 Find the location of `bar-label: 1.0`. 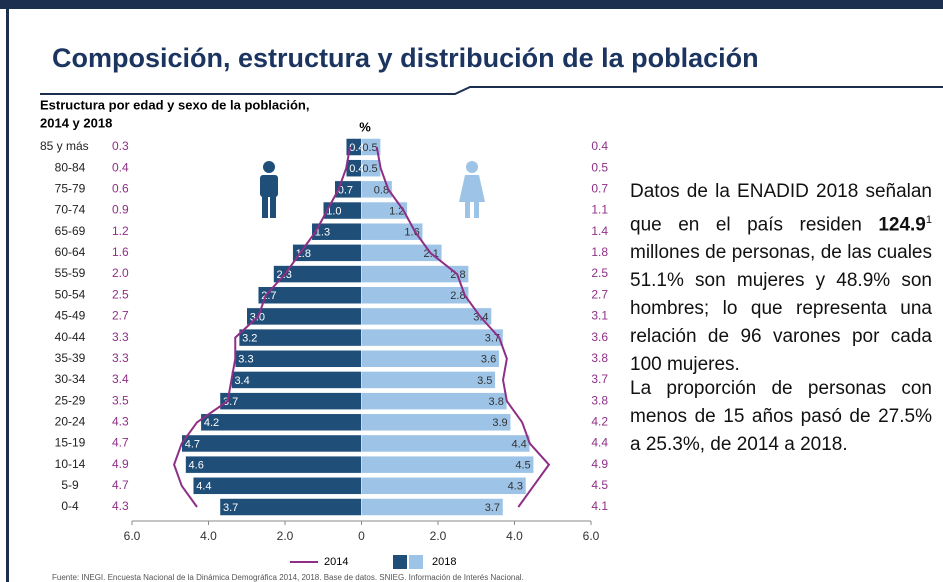

bar-label: 1.0 is located at coordinates (333, 211).